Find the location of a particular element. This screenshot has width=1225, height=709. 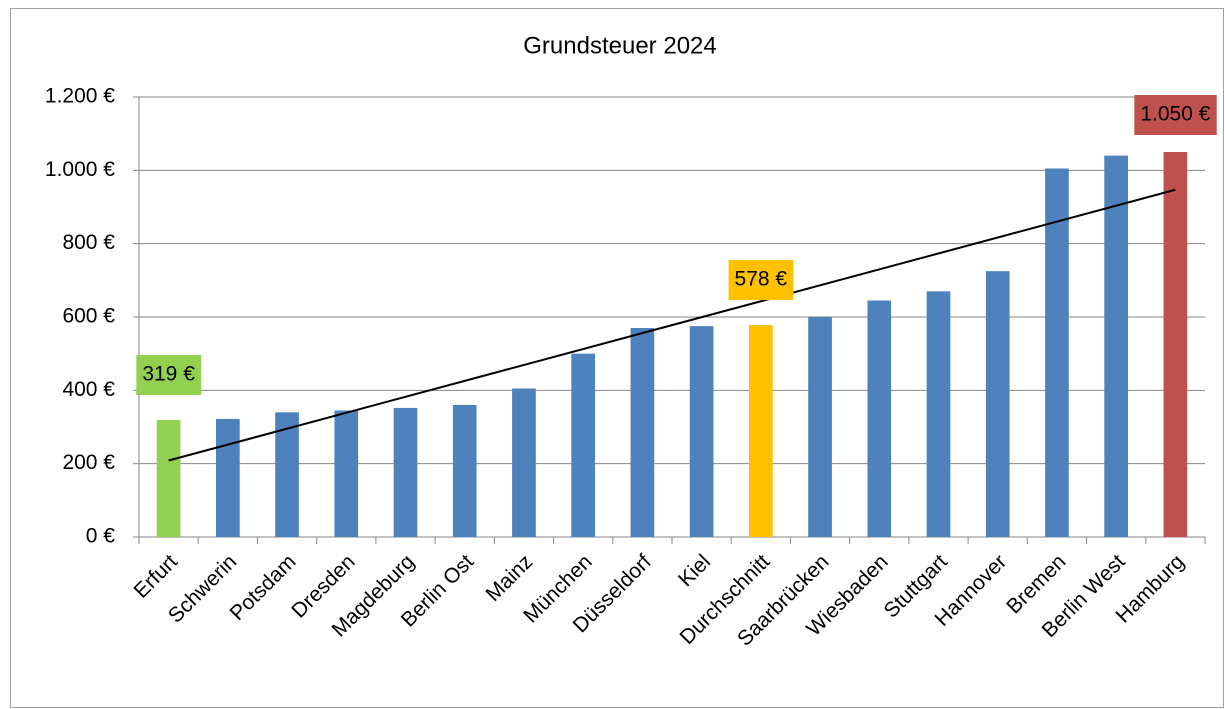

y-tick-label: 600 € is located at coordinates (88, 316).